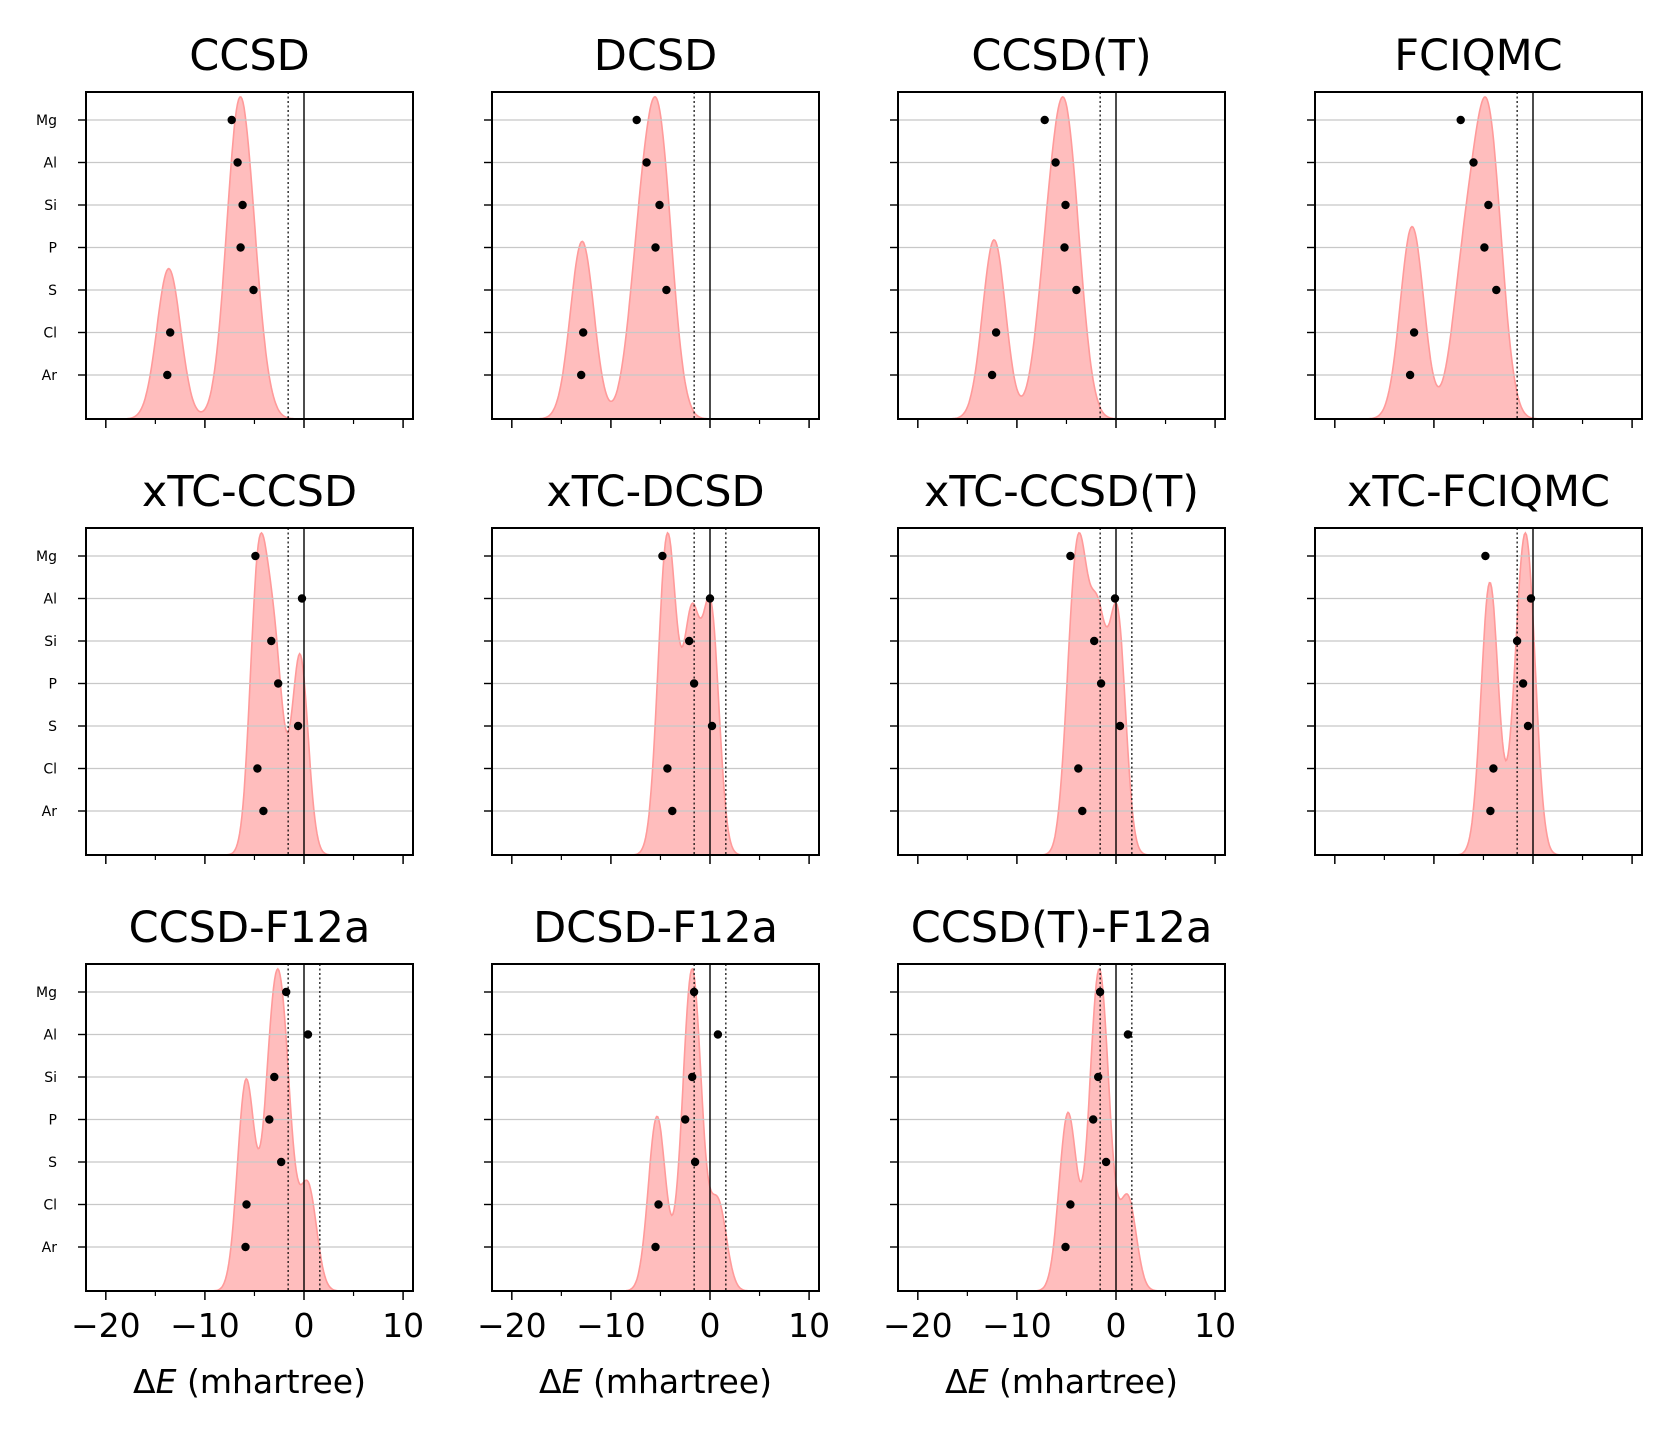 This screenshot has width=1661, height=1437. What do you see at coordinates (225, 665) in the screenshot?
I see `panel-xtc-ccsd: Mg Al Si P S Cl Ar xTC-CCSD` at bounding box center [225, 665].